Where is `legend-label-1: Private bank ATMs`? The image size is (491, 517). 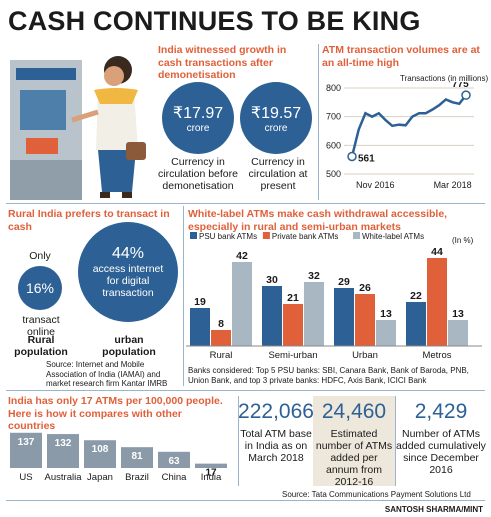
legend-label-1: Private bank ATMs is located at coordinates (305, 236).